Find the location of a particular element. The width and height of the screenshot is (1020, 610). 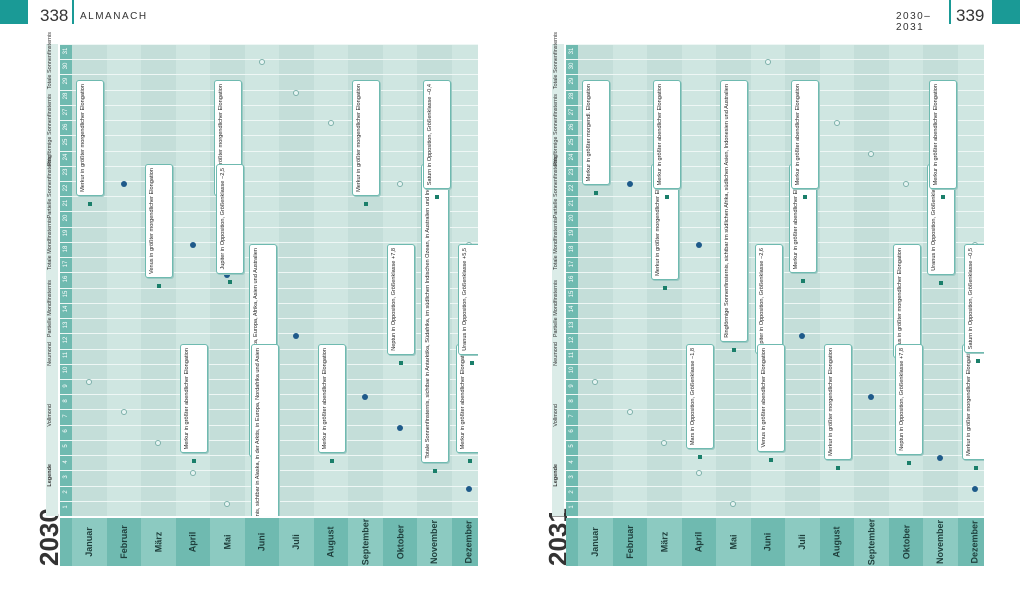

y2030-month-label: September is located at coordinates (365, 542).